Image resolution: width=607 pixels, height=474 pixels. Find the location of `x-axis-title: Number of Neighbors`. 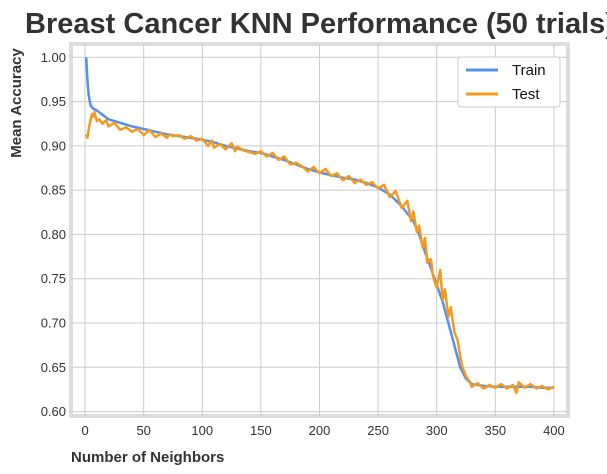

x-axis-title: Number of Neighbors is located at coordinates (147, 457).